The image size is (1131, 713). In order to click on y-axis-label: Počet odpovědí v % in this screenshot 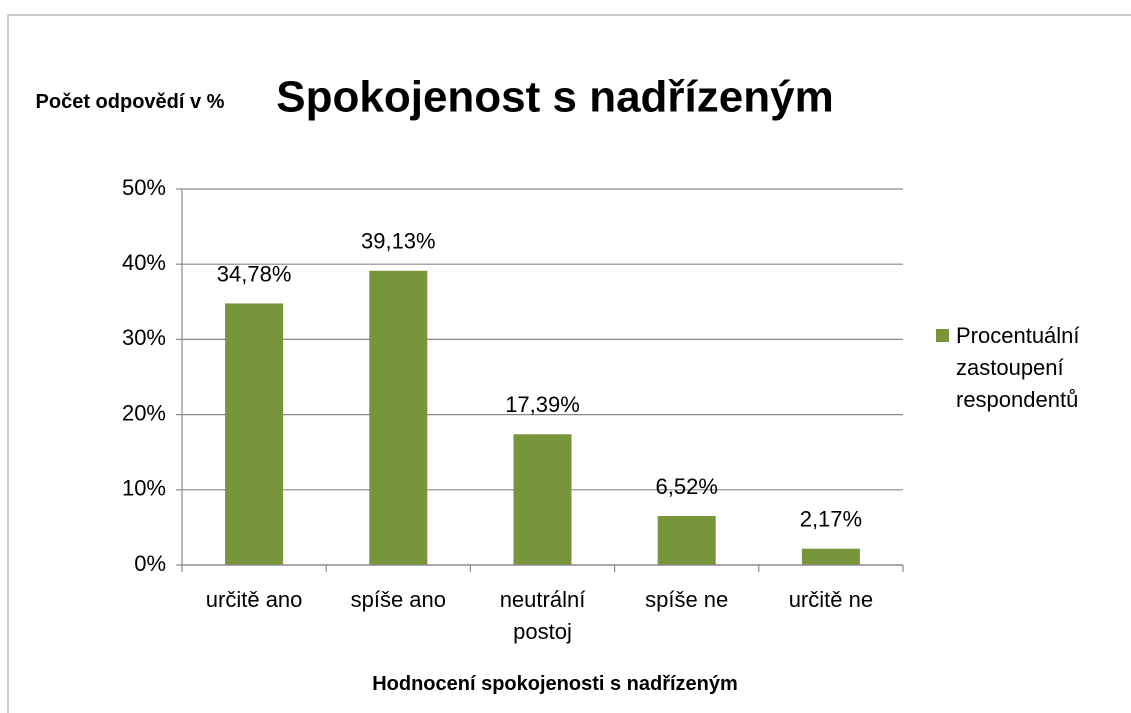, I will do `click(130, 102)`.